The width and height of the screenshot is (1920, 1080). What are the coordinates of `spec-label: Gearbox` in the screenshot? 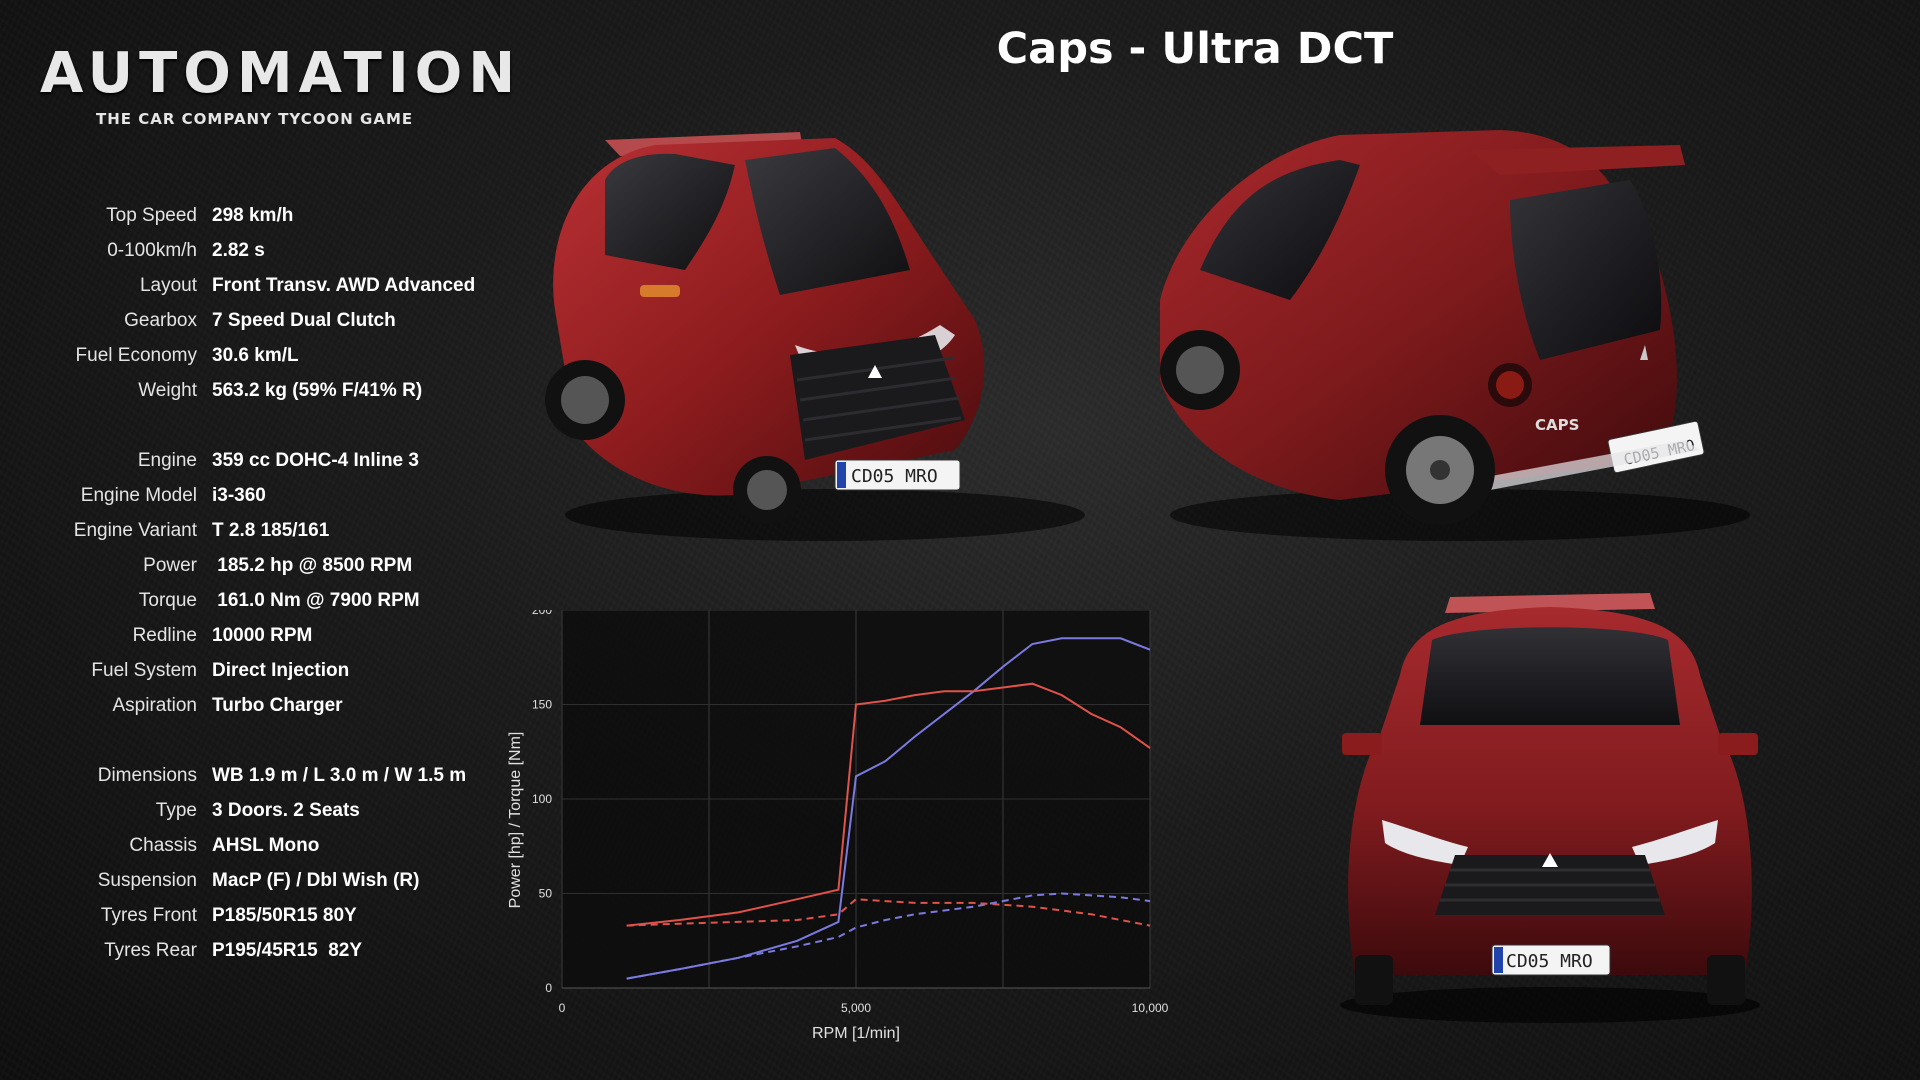 It's located at (160, 320).